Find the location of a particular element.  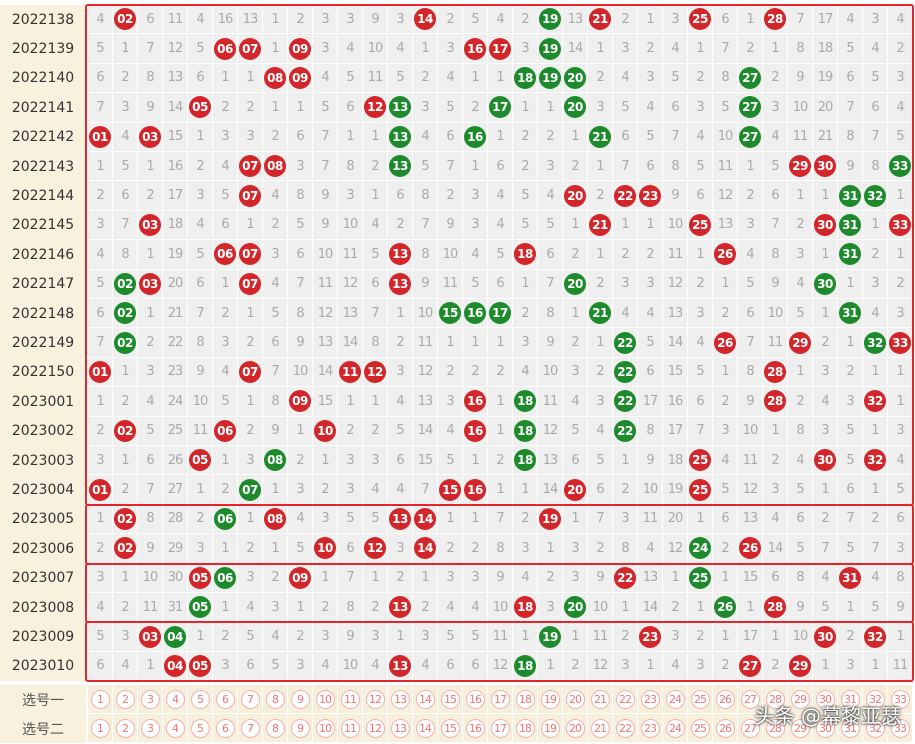

cell: 20 is located at coordinates (575, 284).